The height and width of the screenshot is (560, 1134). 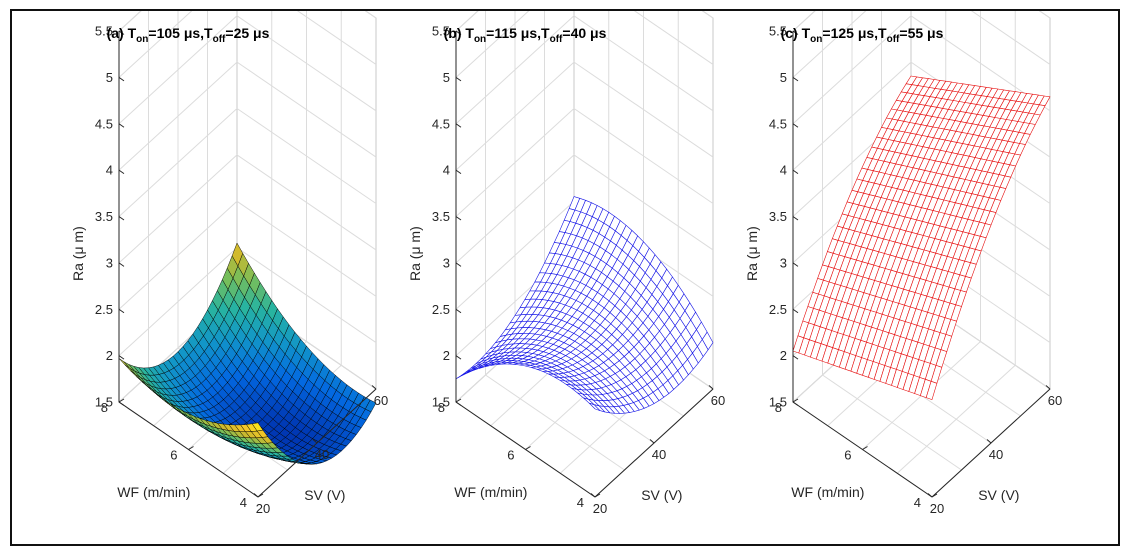 I want to click on panel-title: (c) Ton=125 μs,Toff=55 μs, so click(x=862, y=35).